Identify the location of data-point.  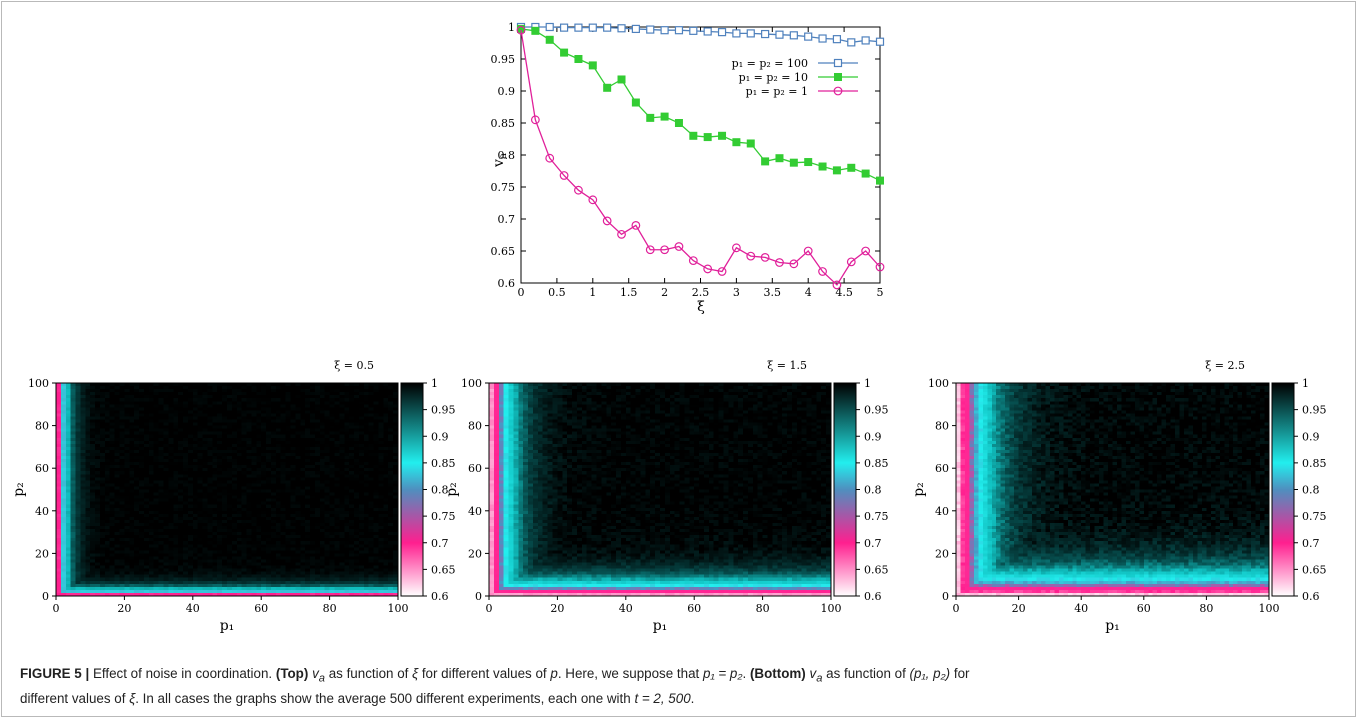
(592, 65).